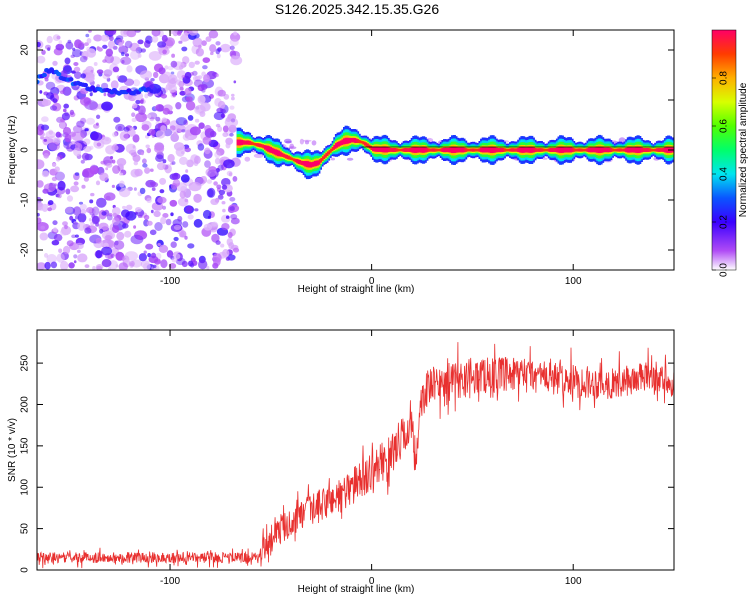  I want to click on figure-title: S126.2025.342.15.35.G26, so click(357, 9).